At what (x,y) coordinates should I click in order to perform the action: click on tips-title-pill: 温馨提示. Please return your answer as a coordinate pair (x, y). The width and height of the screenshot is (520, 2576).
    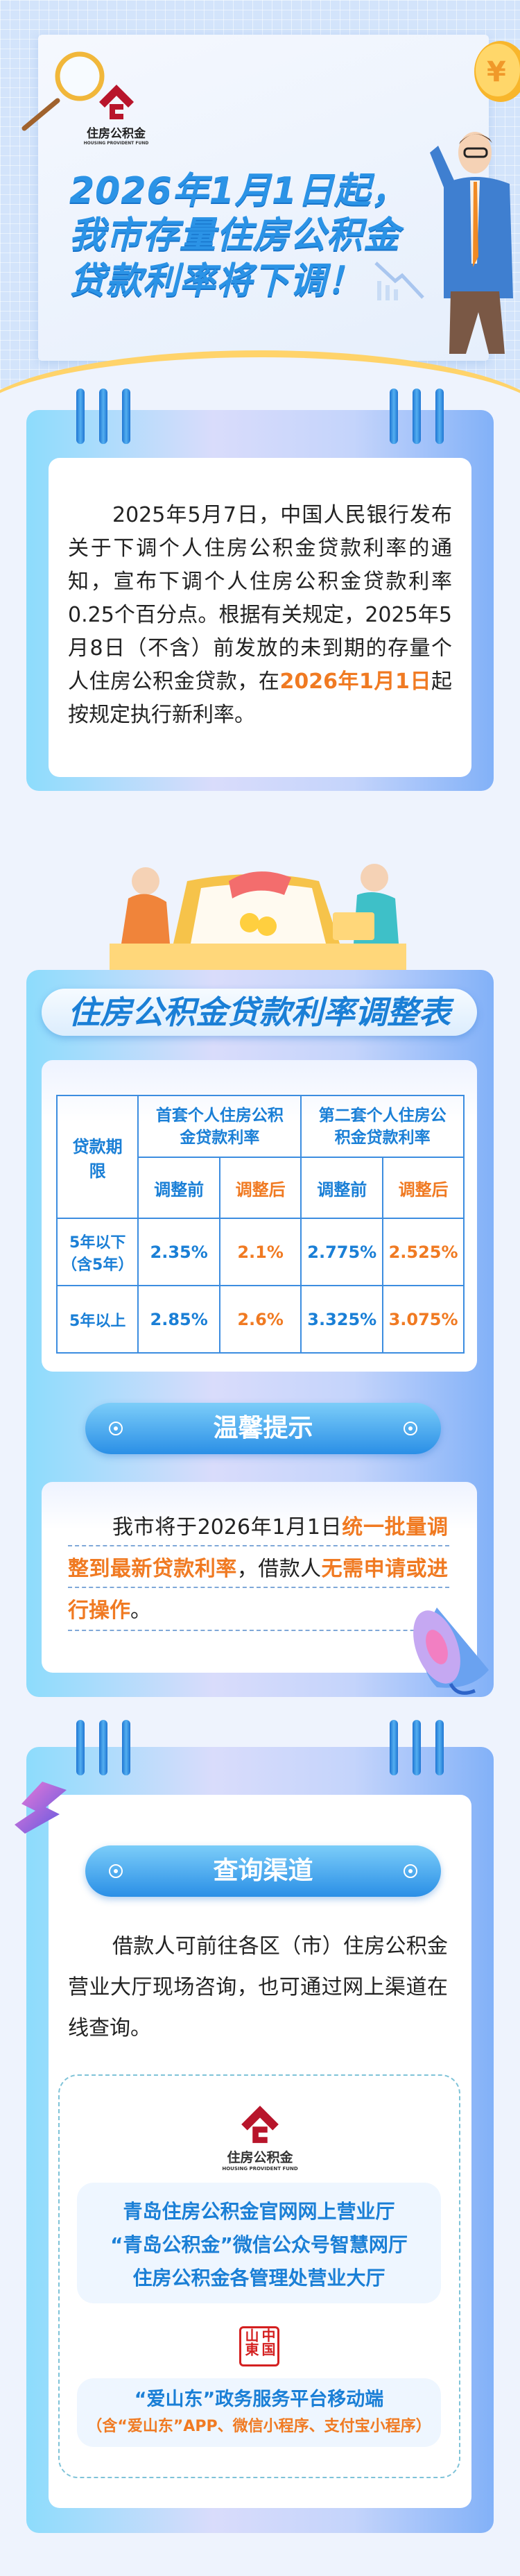
    Looking at the image, I should click on (263, 1428).